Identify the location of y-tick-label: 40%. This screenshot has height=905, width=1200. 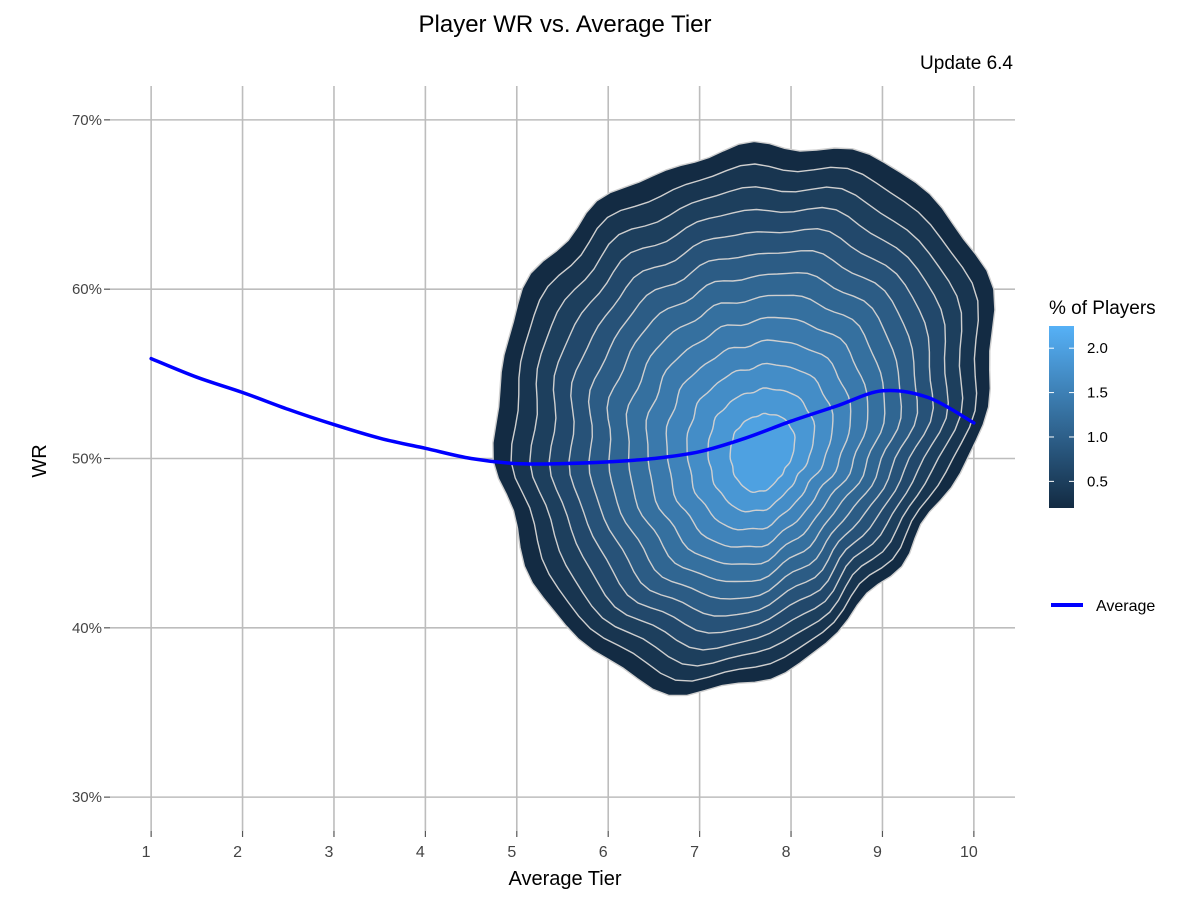
(87, 628).